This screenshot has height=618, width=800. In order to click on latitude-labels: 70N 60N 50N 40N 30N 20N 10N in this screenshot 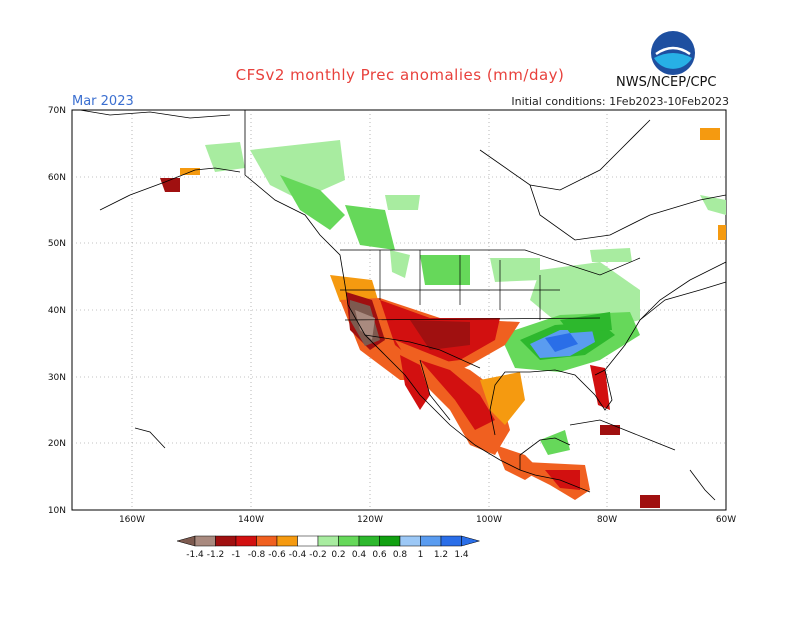, I will do `click(57, 311)`.